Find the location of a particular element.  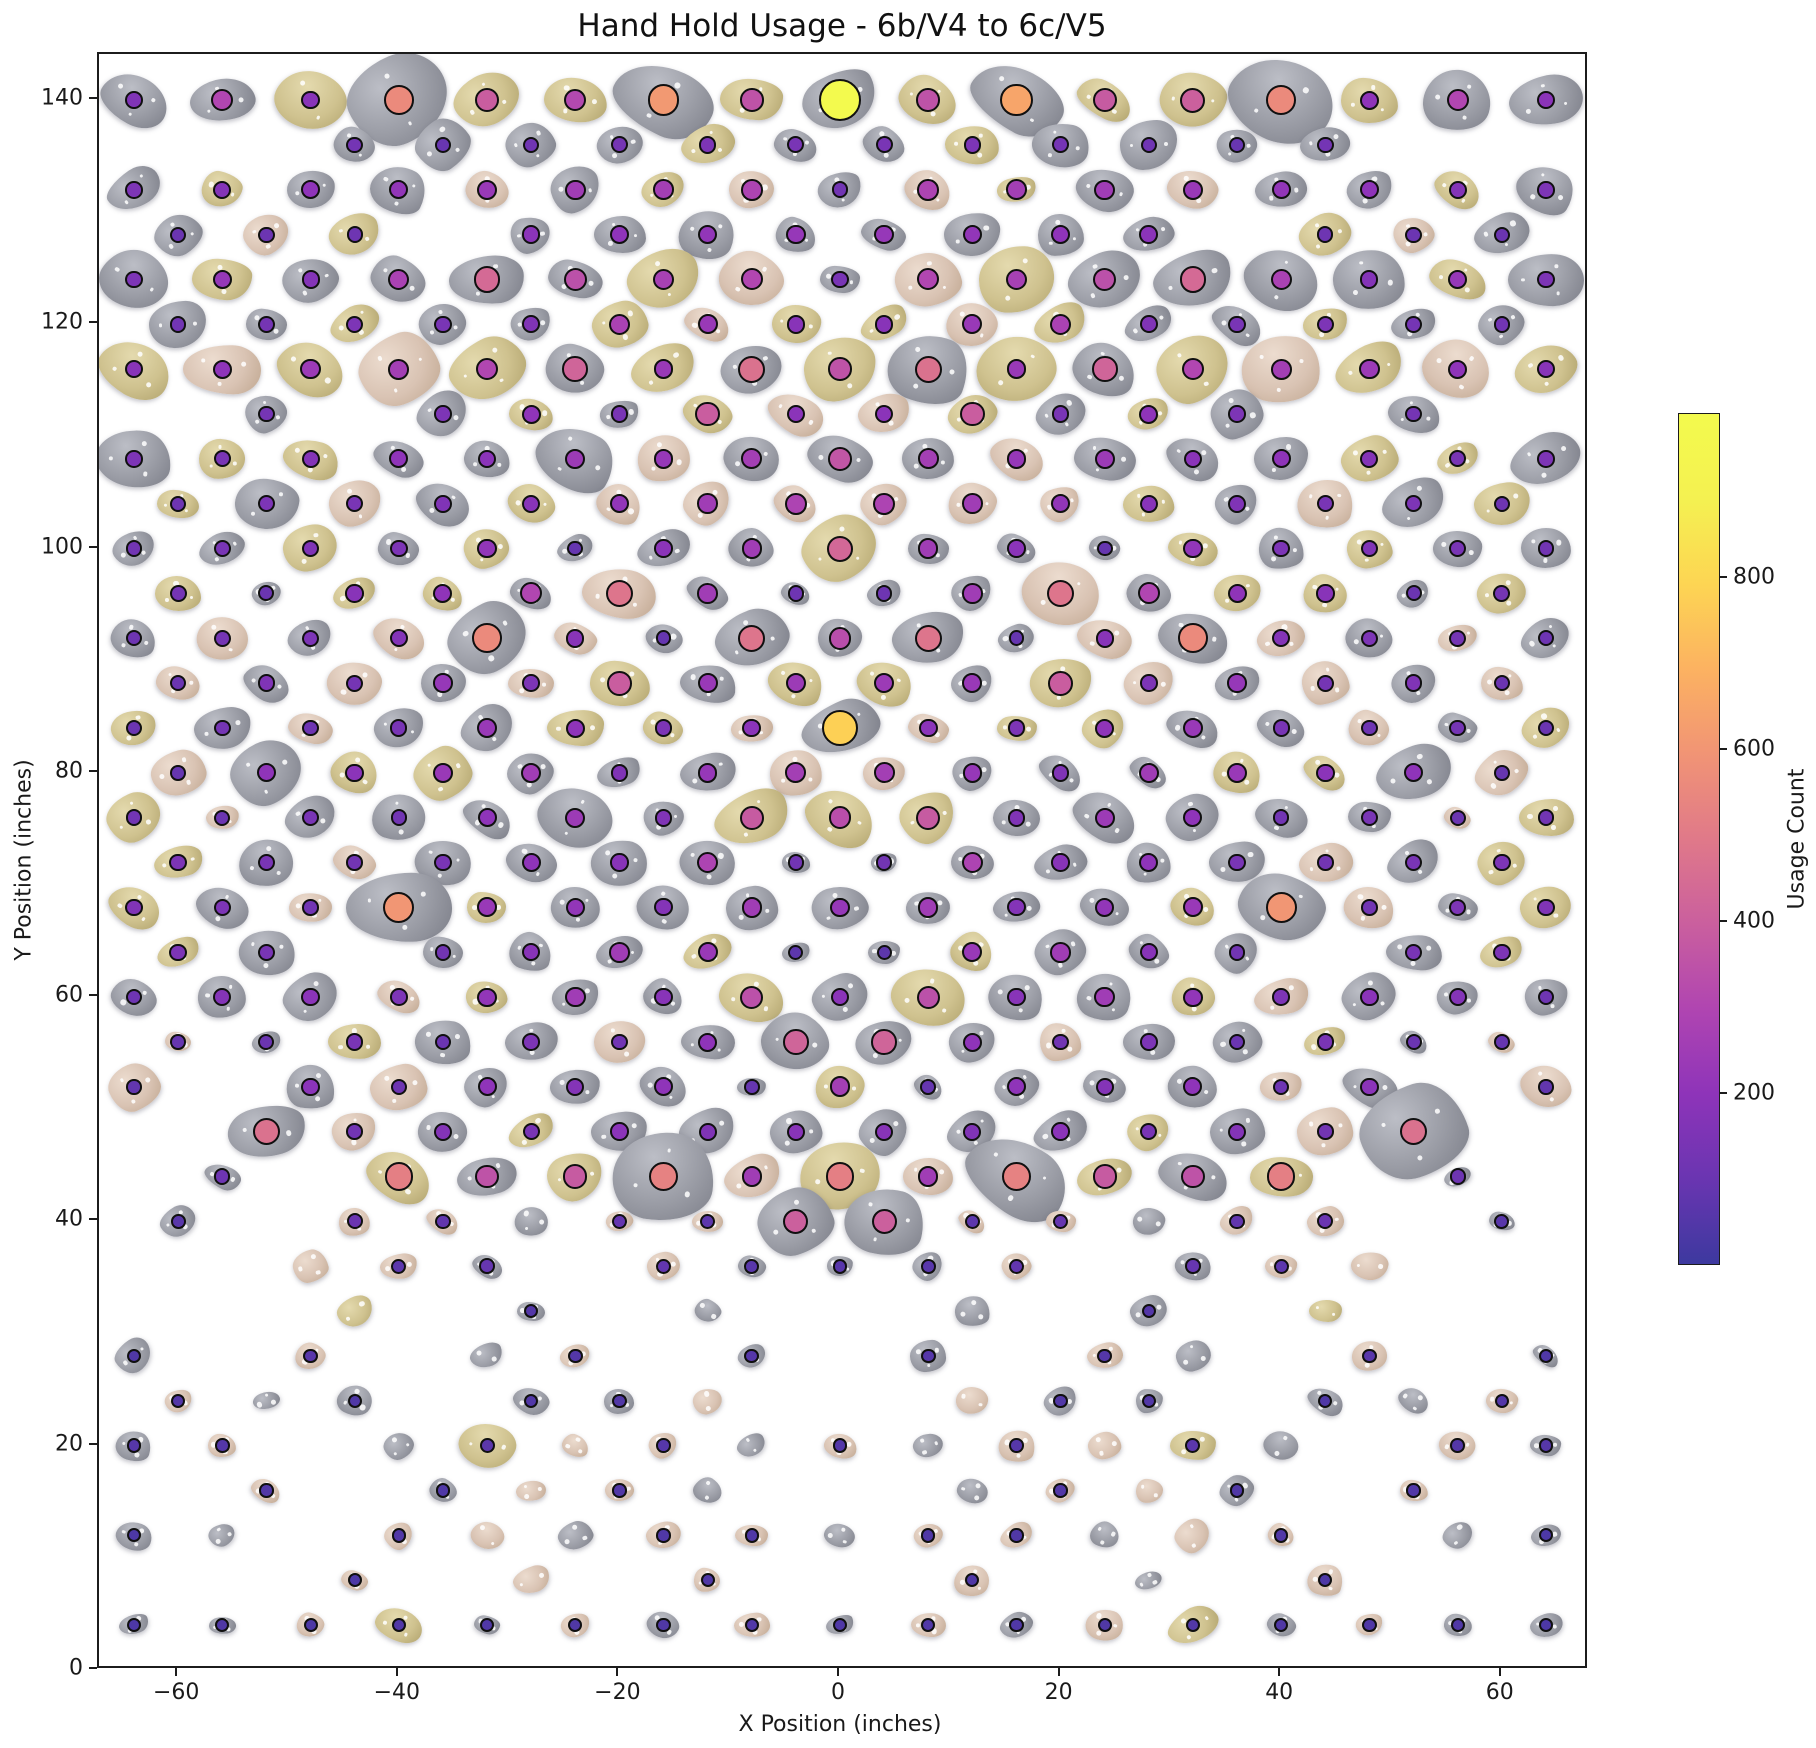

x-tick-label: 0 is located at coordinates (838, 1692).